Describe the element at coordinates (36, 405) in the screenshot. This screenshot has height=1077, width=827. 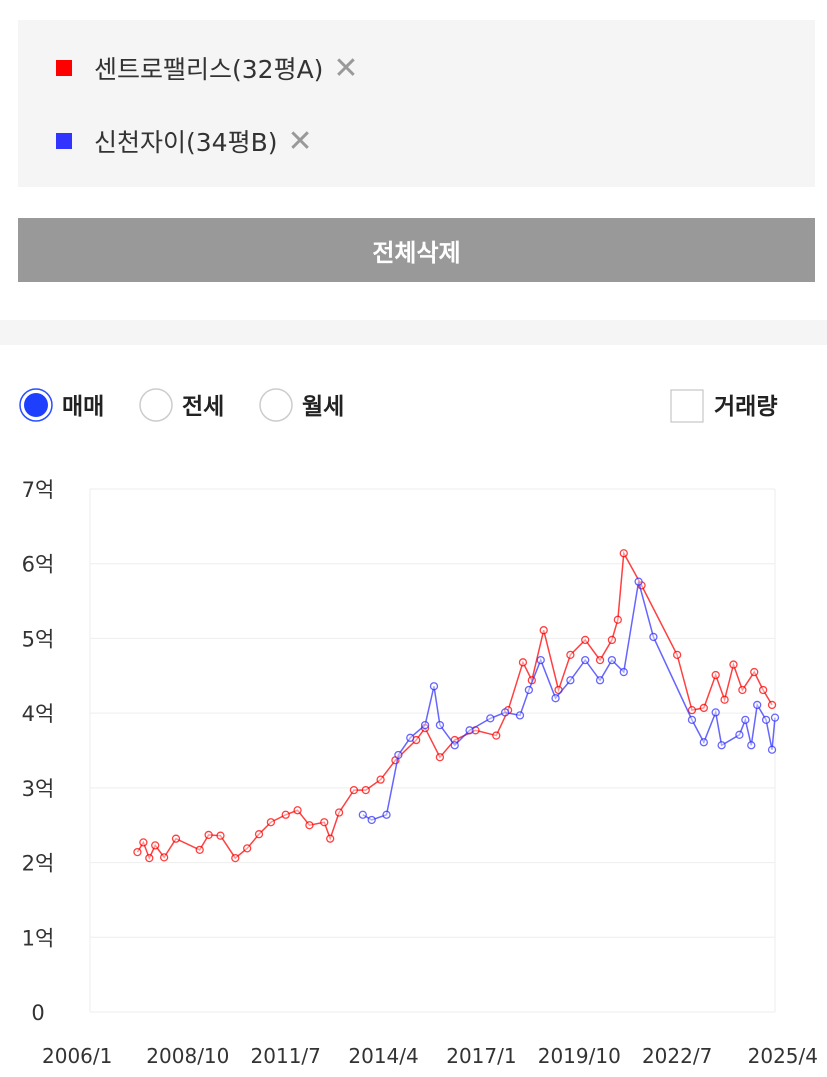
I see `radio-dot` at that location.